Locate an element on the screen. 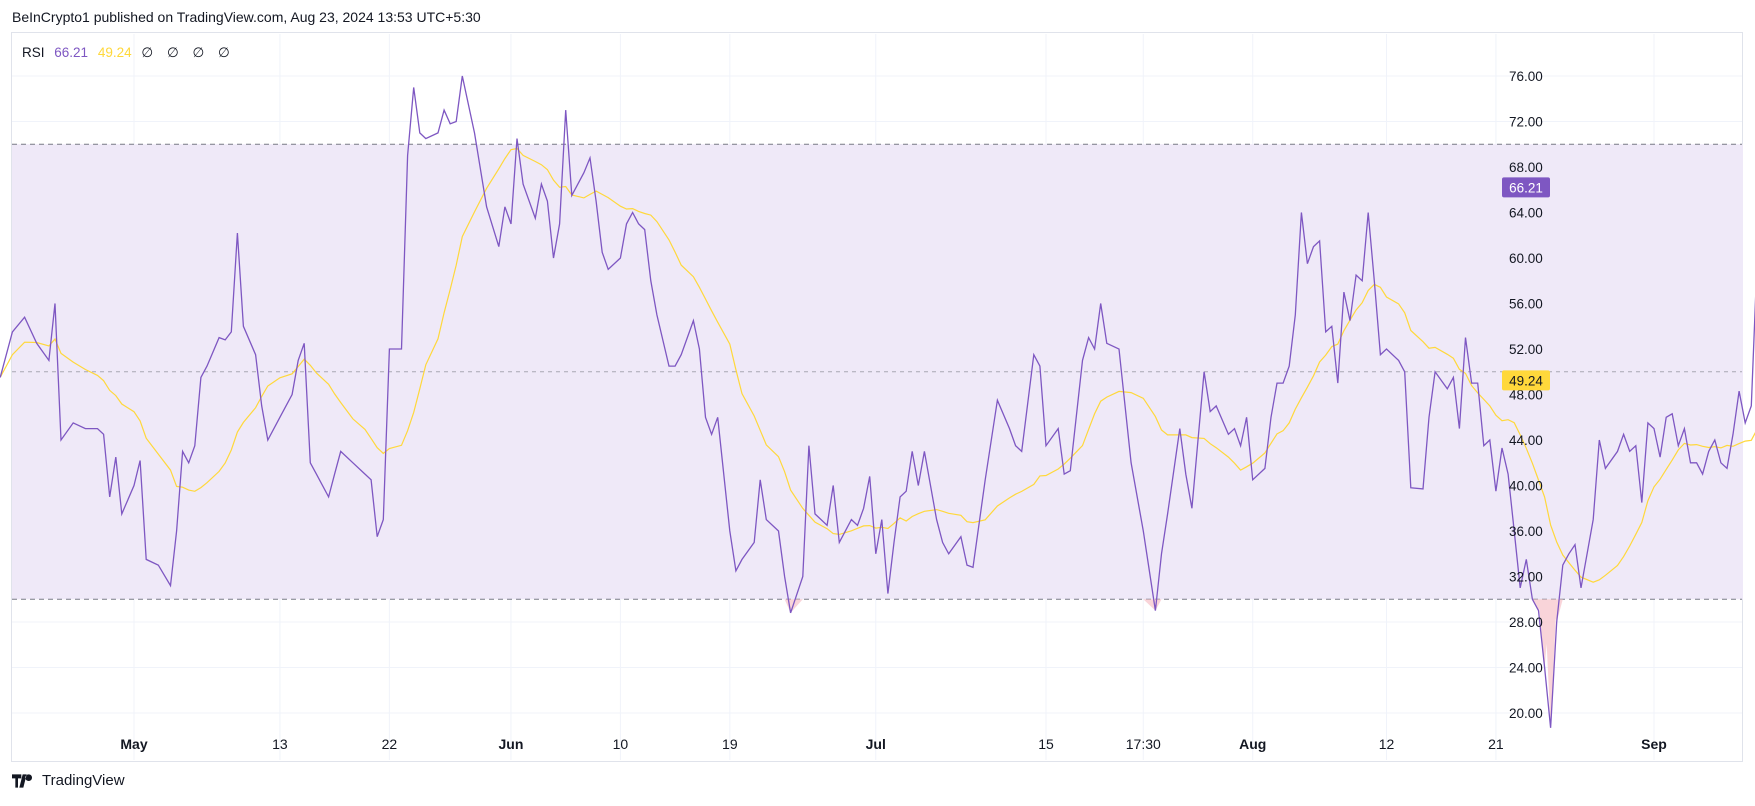  ma-last-value-label-bg is located at coordinates (1526, 380).